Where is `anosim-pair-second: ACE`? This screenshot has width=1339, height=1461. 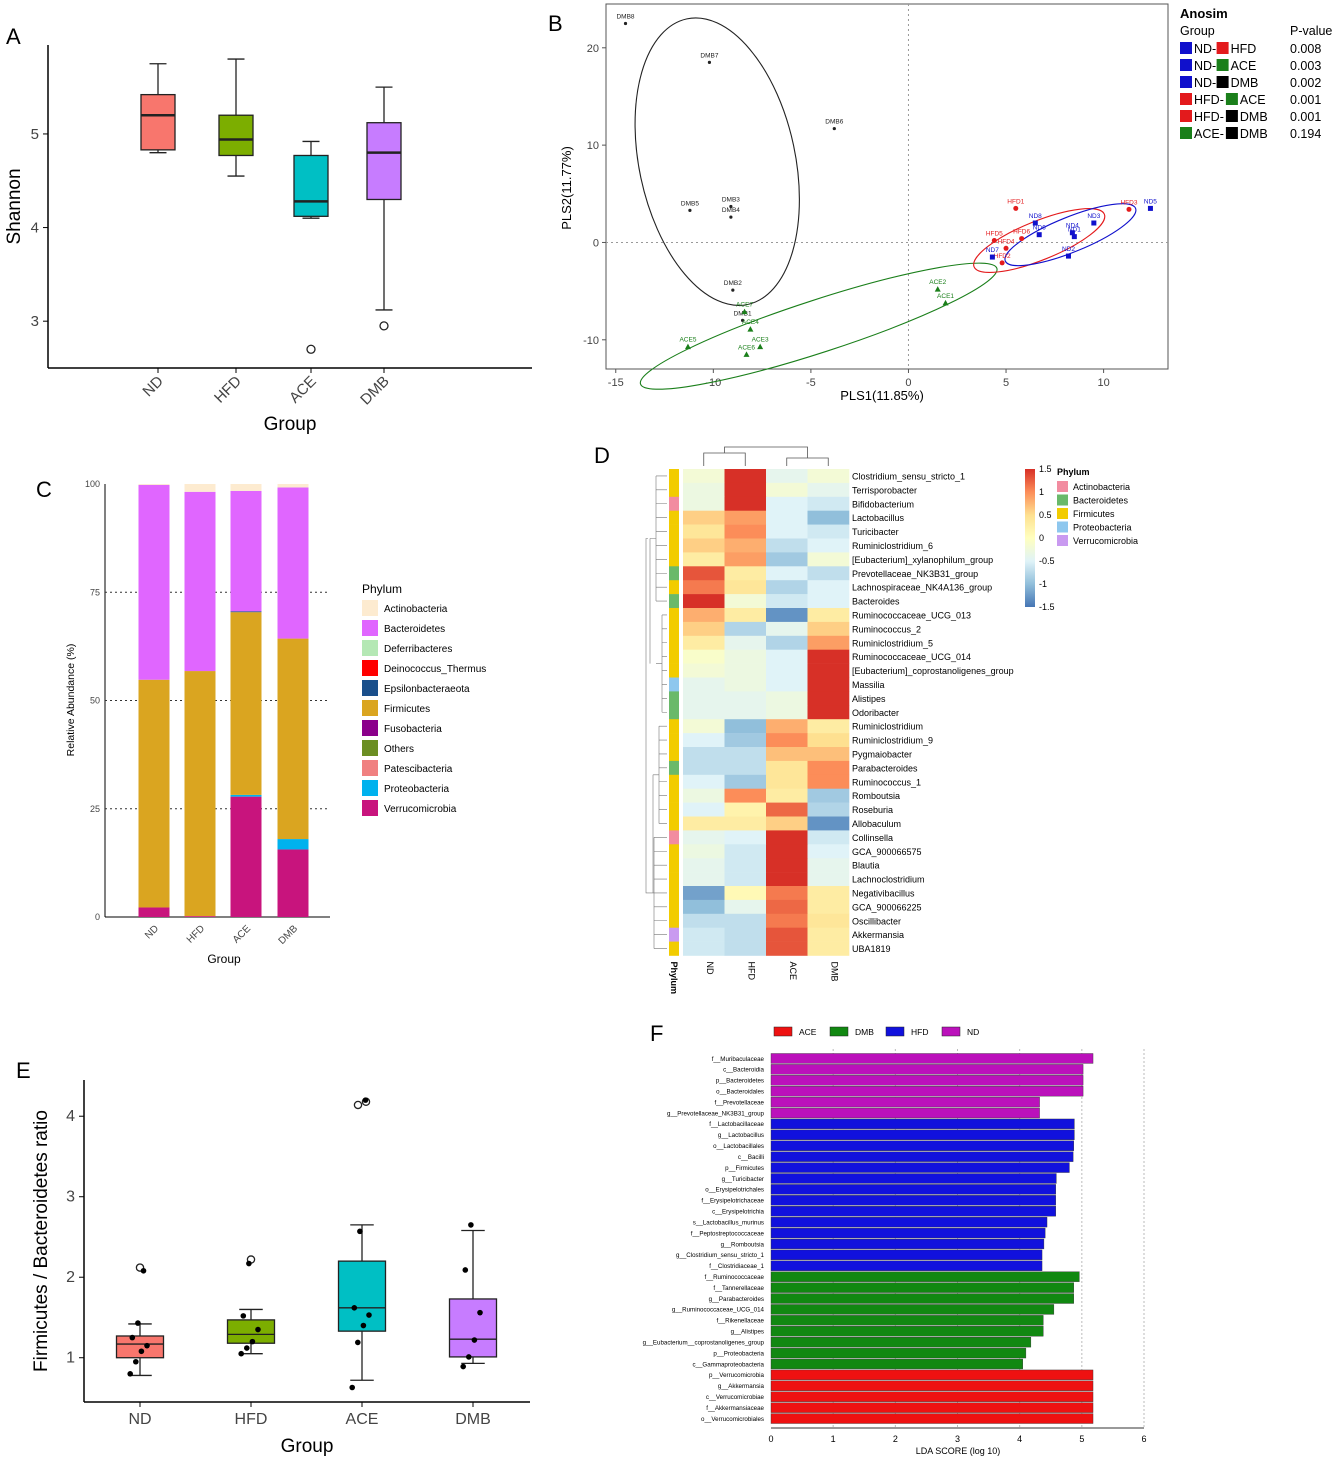
anosim-pair-second: ACE is located at coordinates (1253, 100).